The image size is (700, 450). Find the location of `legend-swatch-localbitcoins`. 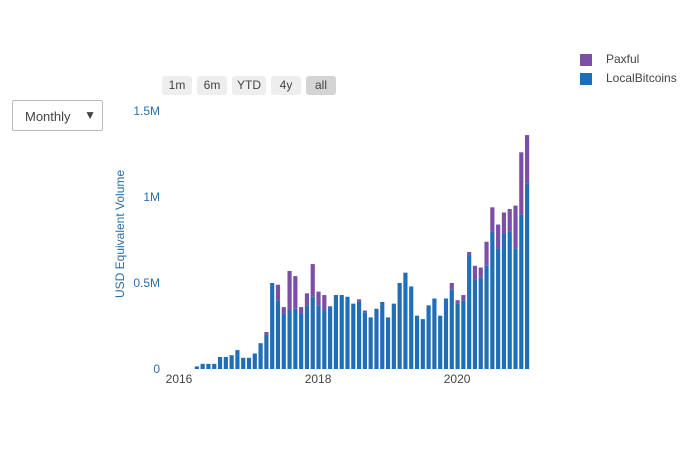

legend-swatch-localbitcoins is located at coordinates (586, 79).